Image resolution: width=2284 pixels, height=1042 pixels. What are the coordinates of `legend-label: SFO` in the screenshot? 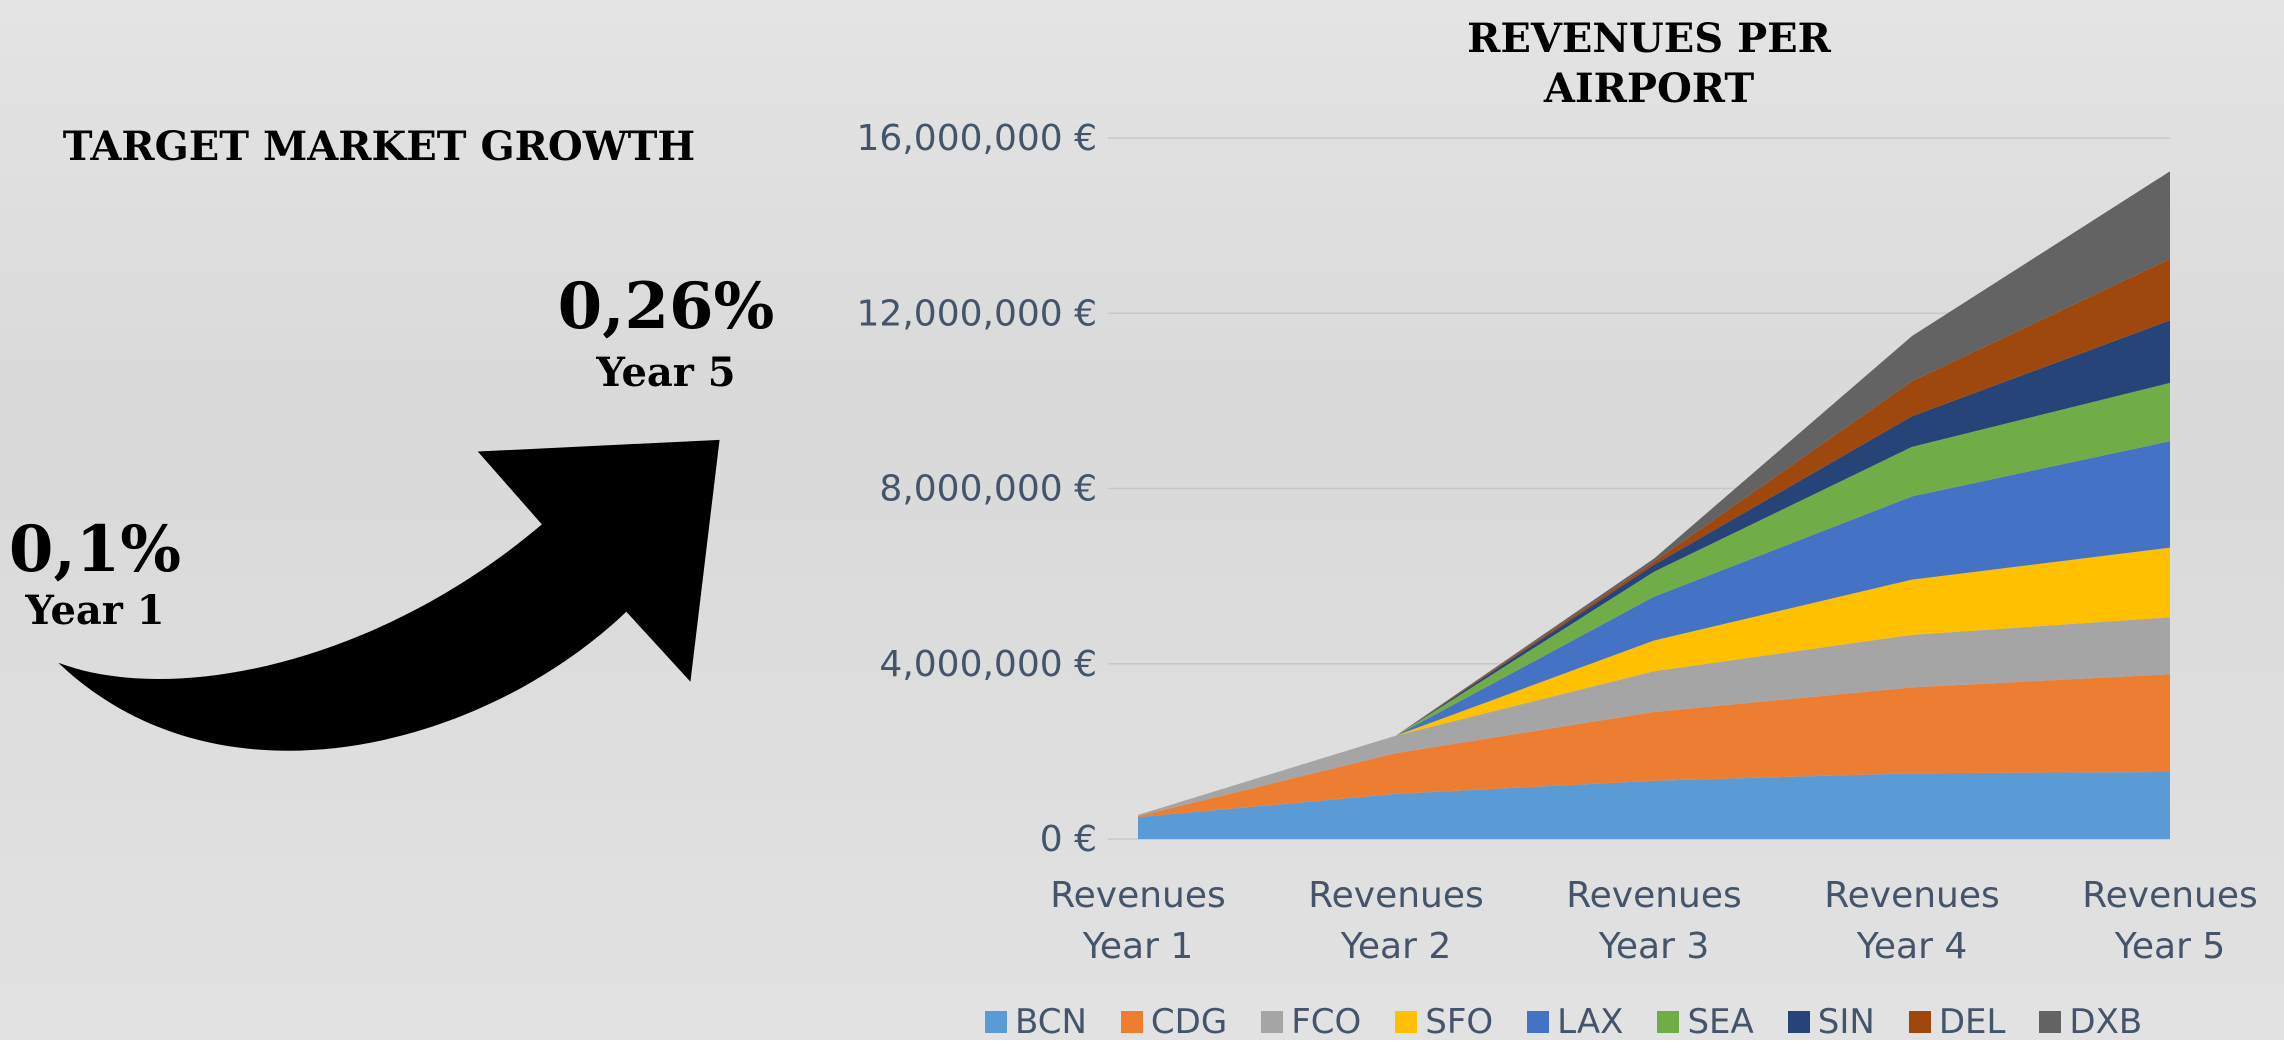 It's located at (1459, 1022).